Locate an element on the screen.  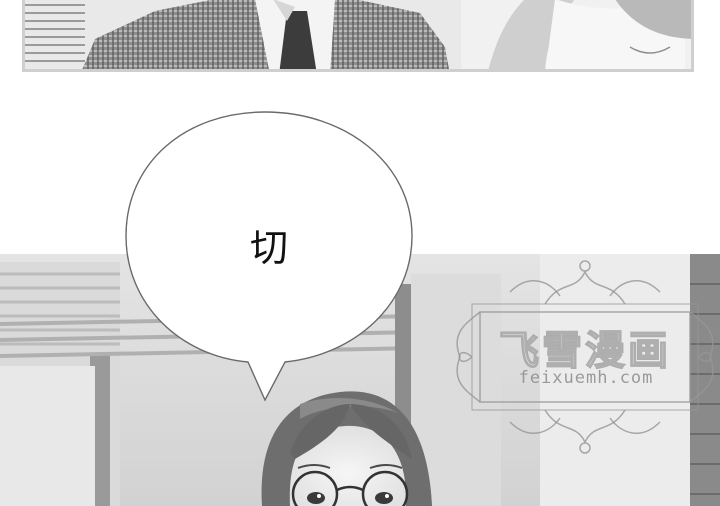
watermark-url: feixuemh.com is located at coordinates (586, 378).